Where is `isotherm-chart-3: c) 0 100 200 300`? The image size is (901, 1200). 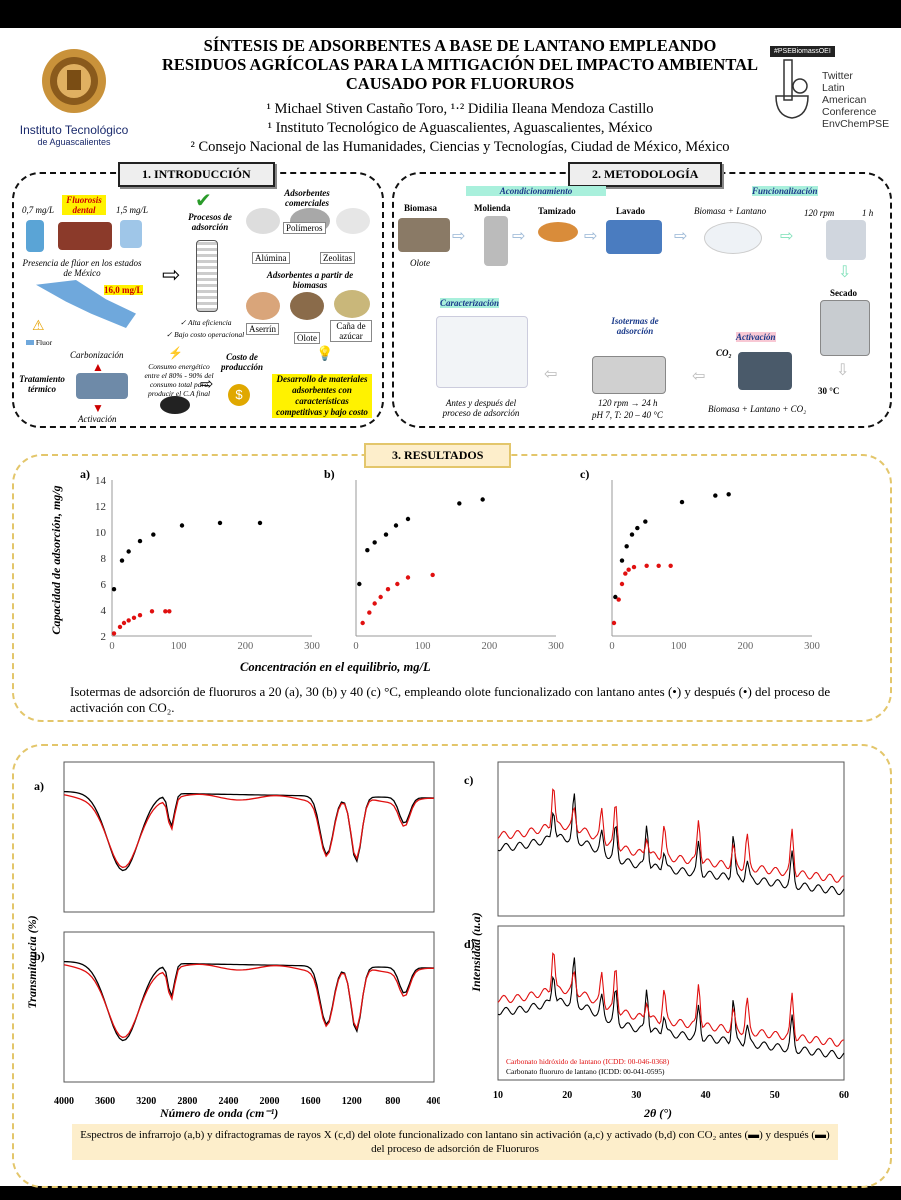
isotherm-chart-3: c) 0 100 200 300 is located at coordinates (700, 559).